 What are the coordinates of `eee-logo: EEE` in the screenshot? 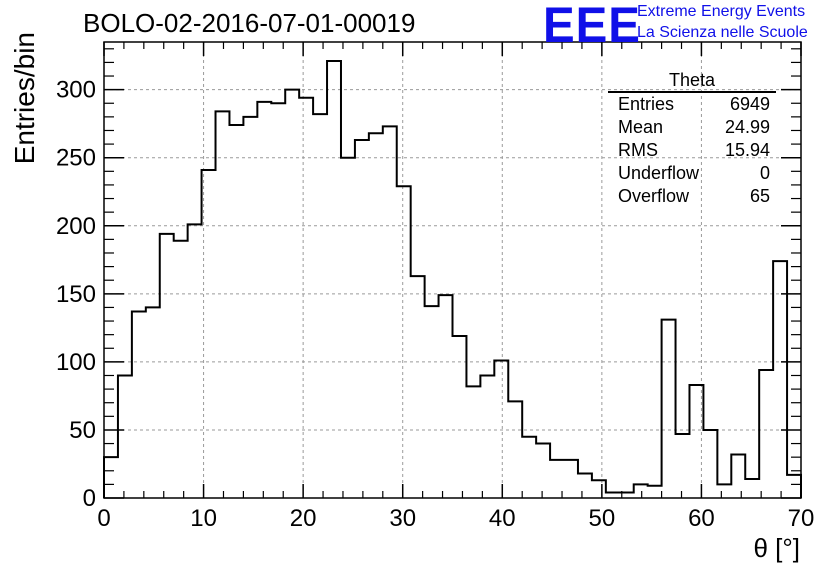 It's located at (592, 26).